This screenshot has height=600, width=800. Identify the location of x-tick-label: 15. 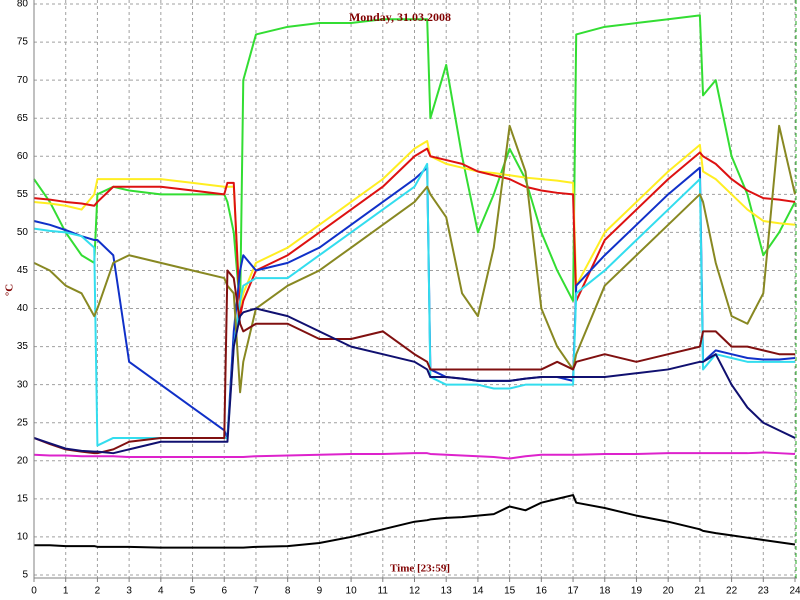
(510, 591).